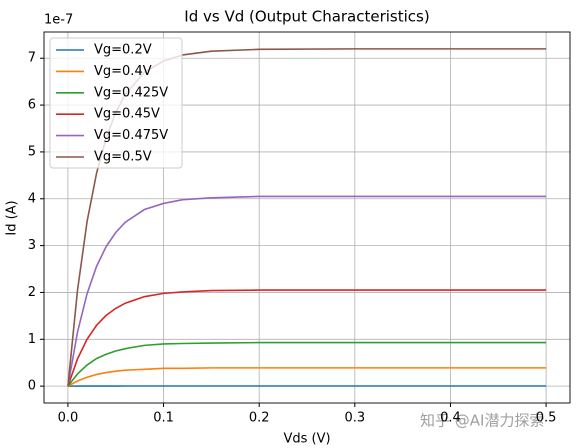 This screenshot has height=448, width=577. Describe the element at coordinates (123, 71) in the screenshot. I see `legend-label: Vg=0.4V` at that location.